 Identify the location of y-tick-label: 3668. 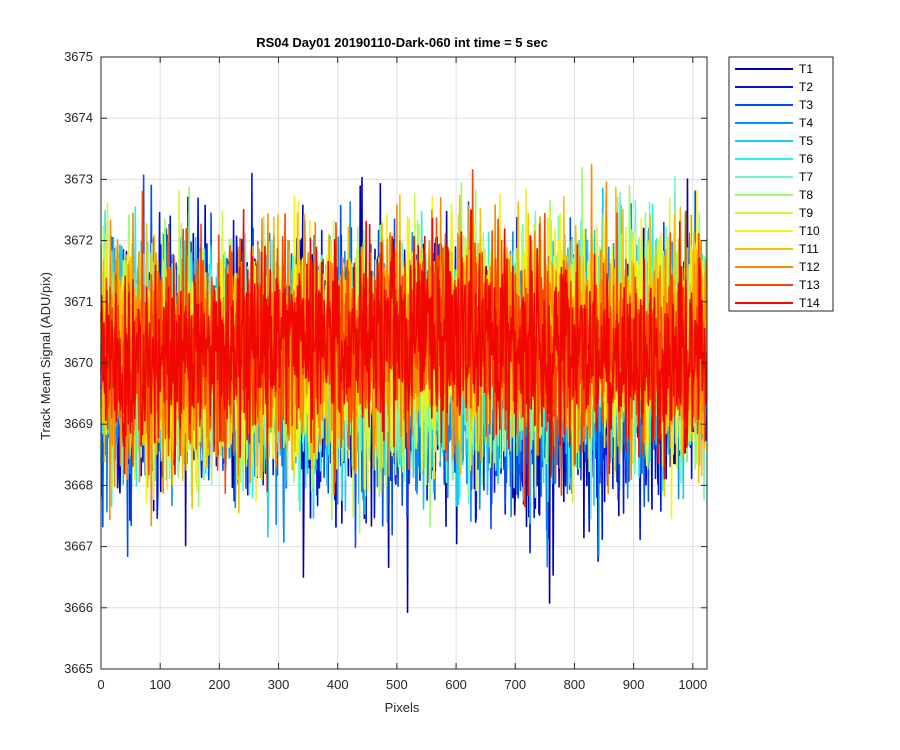
(78, 484).